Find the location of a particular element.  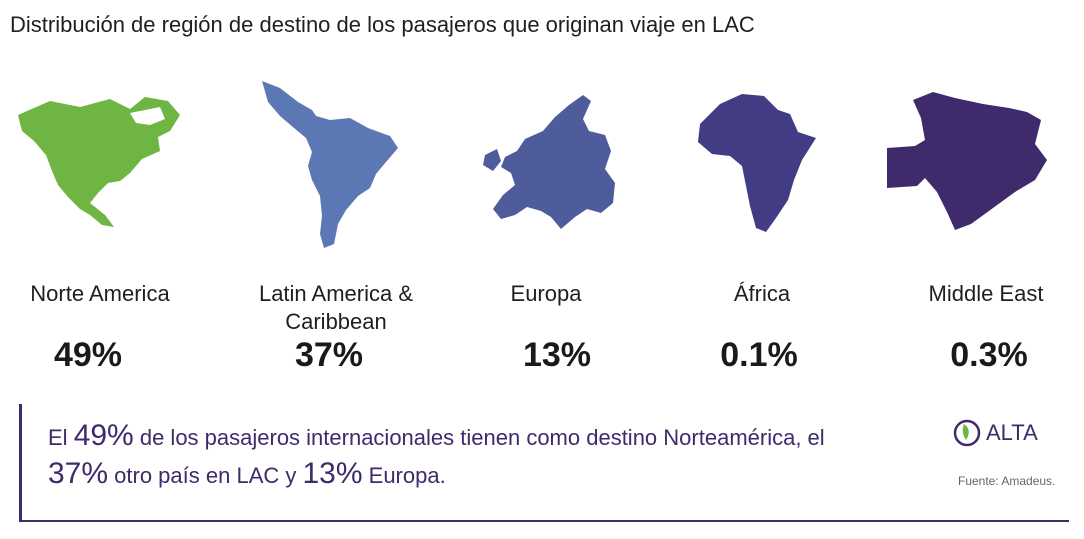

summary-number-3: 13% is located at coordinates (332, 473).